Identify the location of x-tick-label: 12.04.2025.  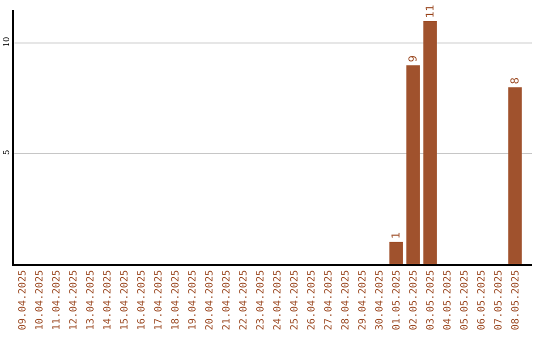
(74, 300).